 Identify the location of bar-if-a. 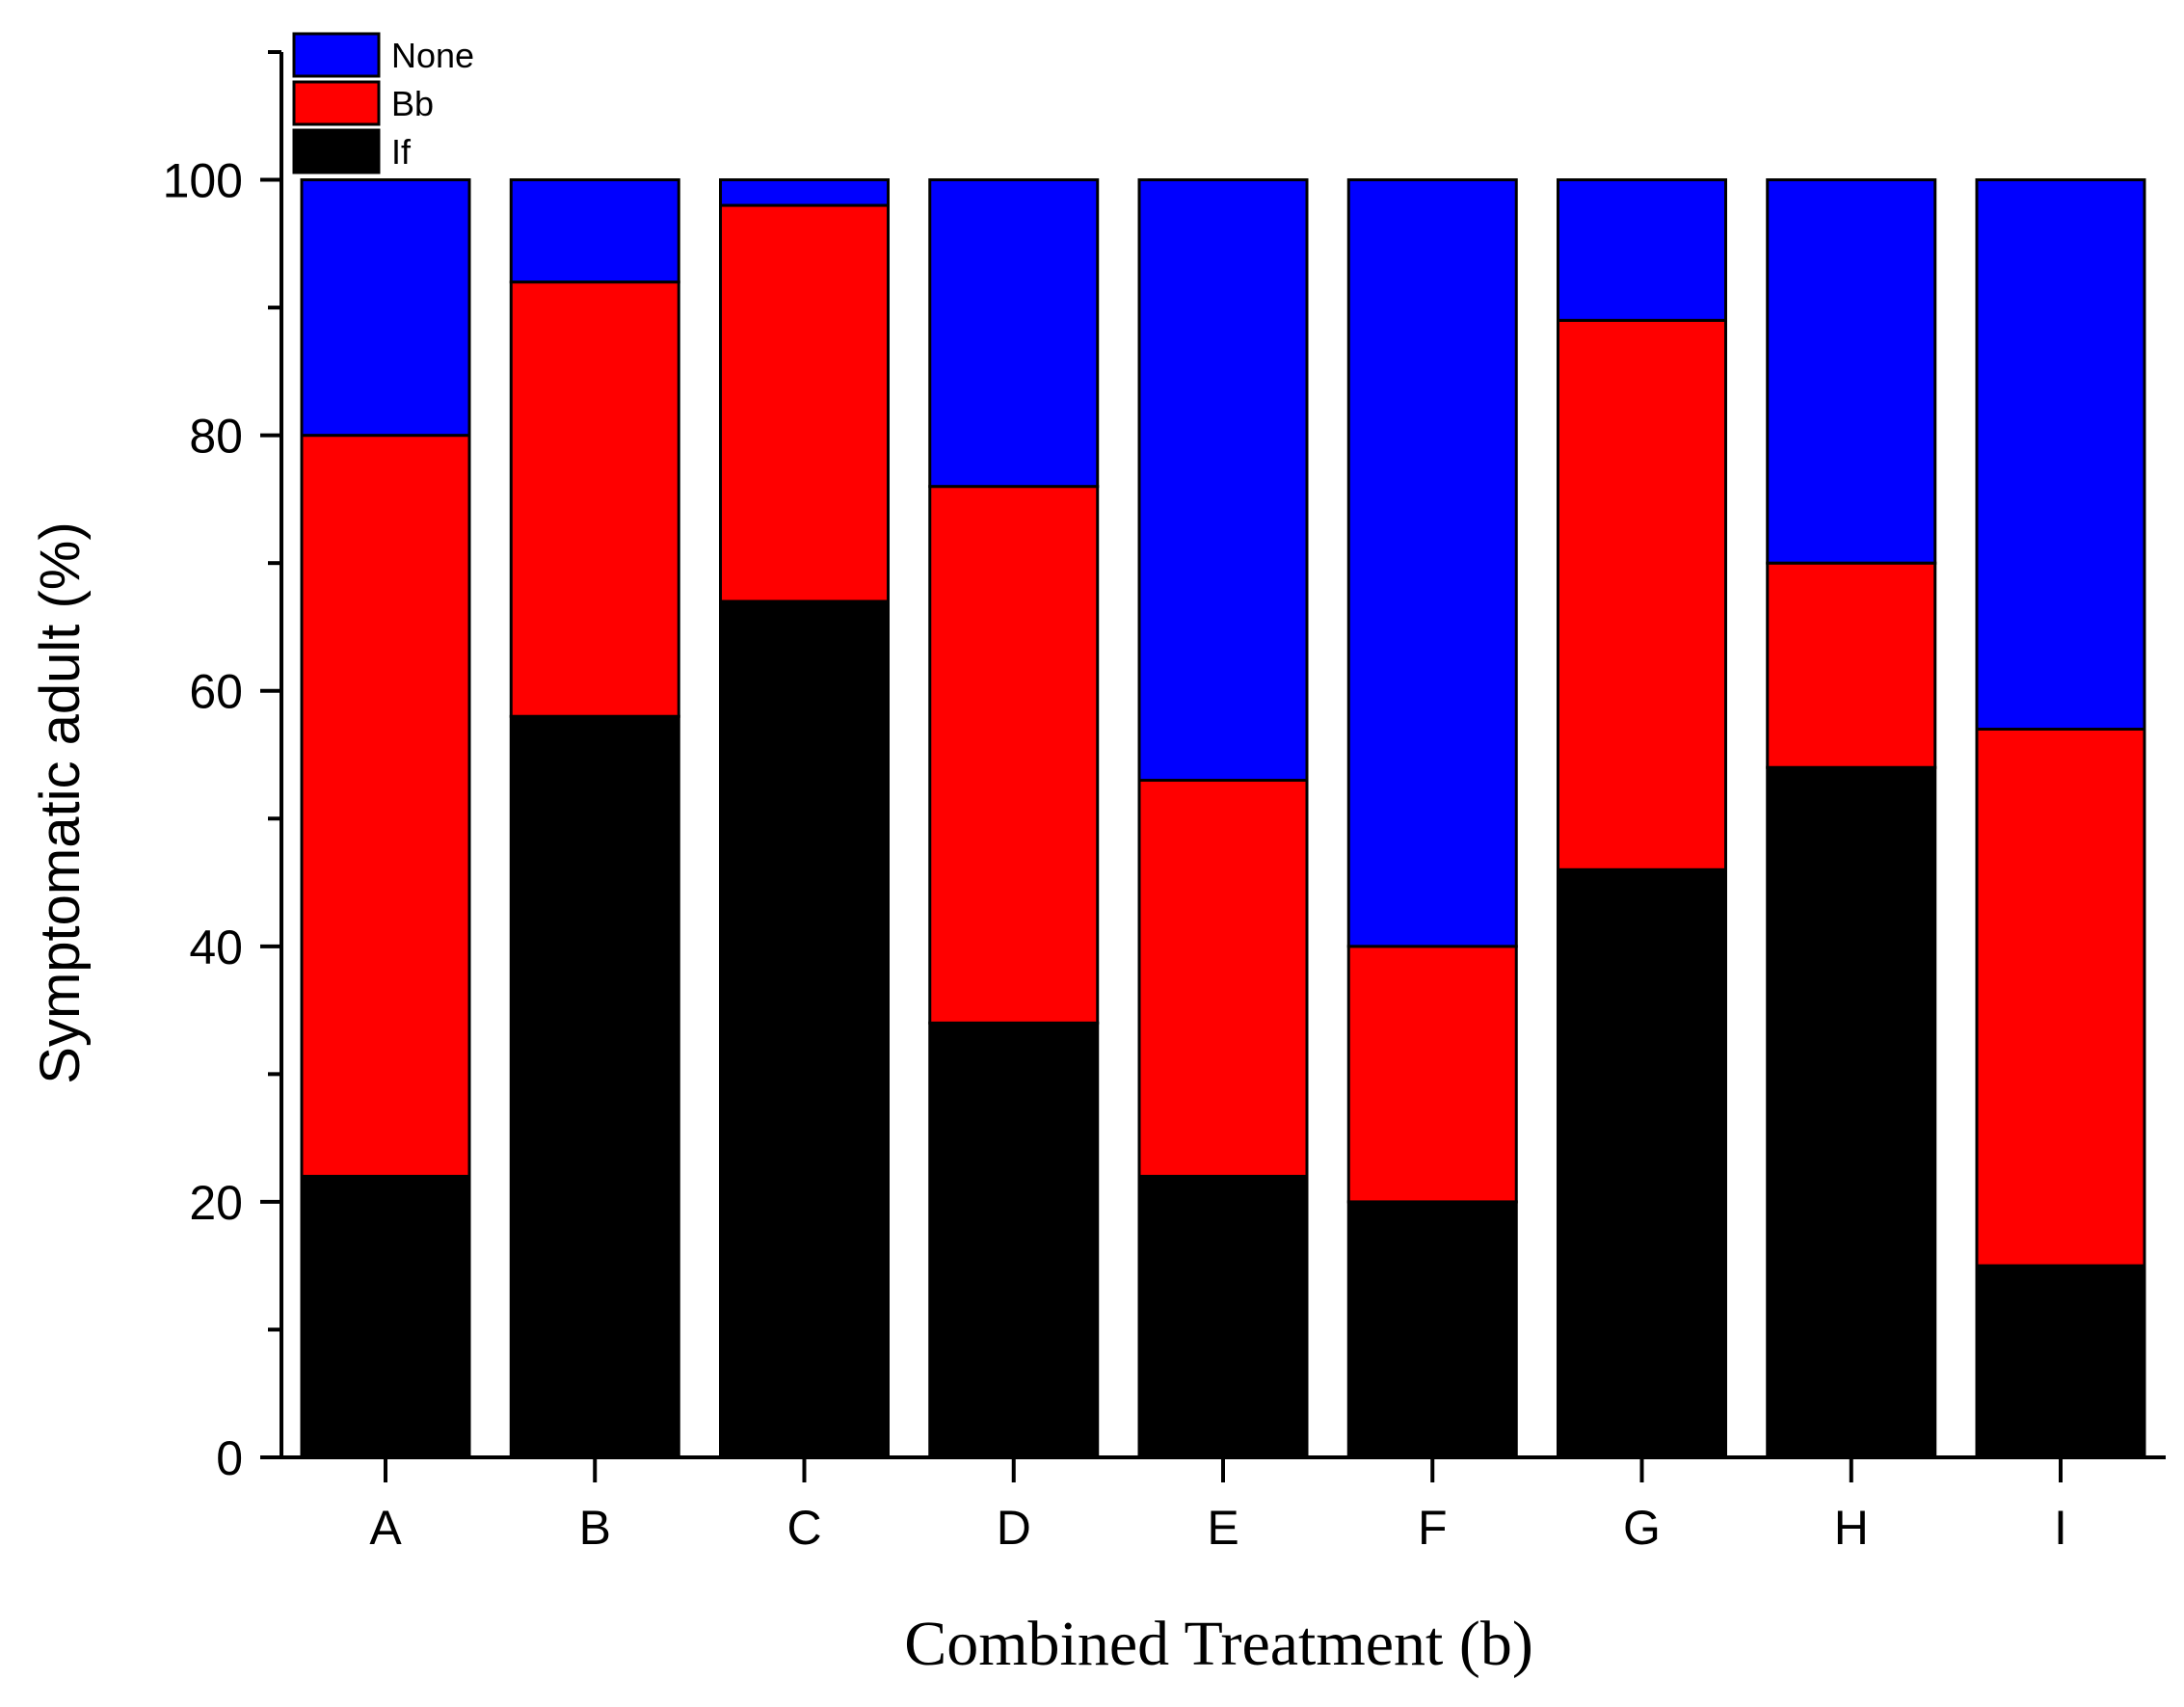
(386, 1316).